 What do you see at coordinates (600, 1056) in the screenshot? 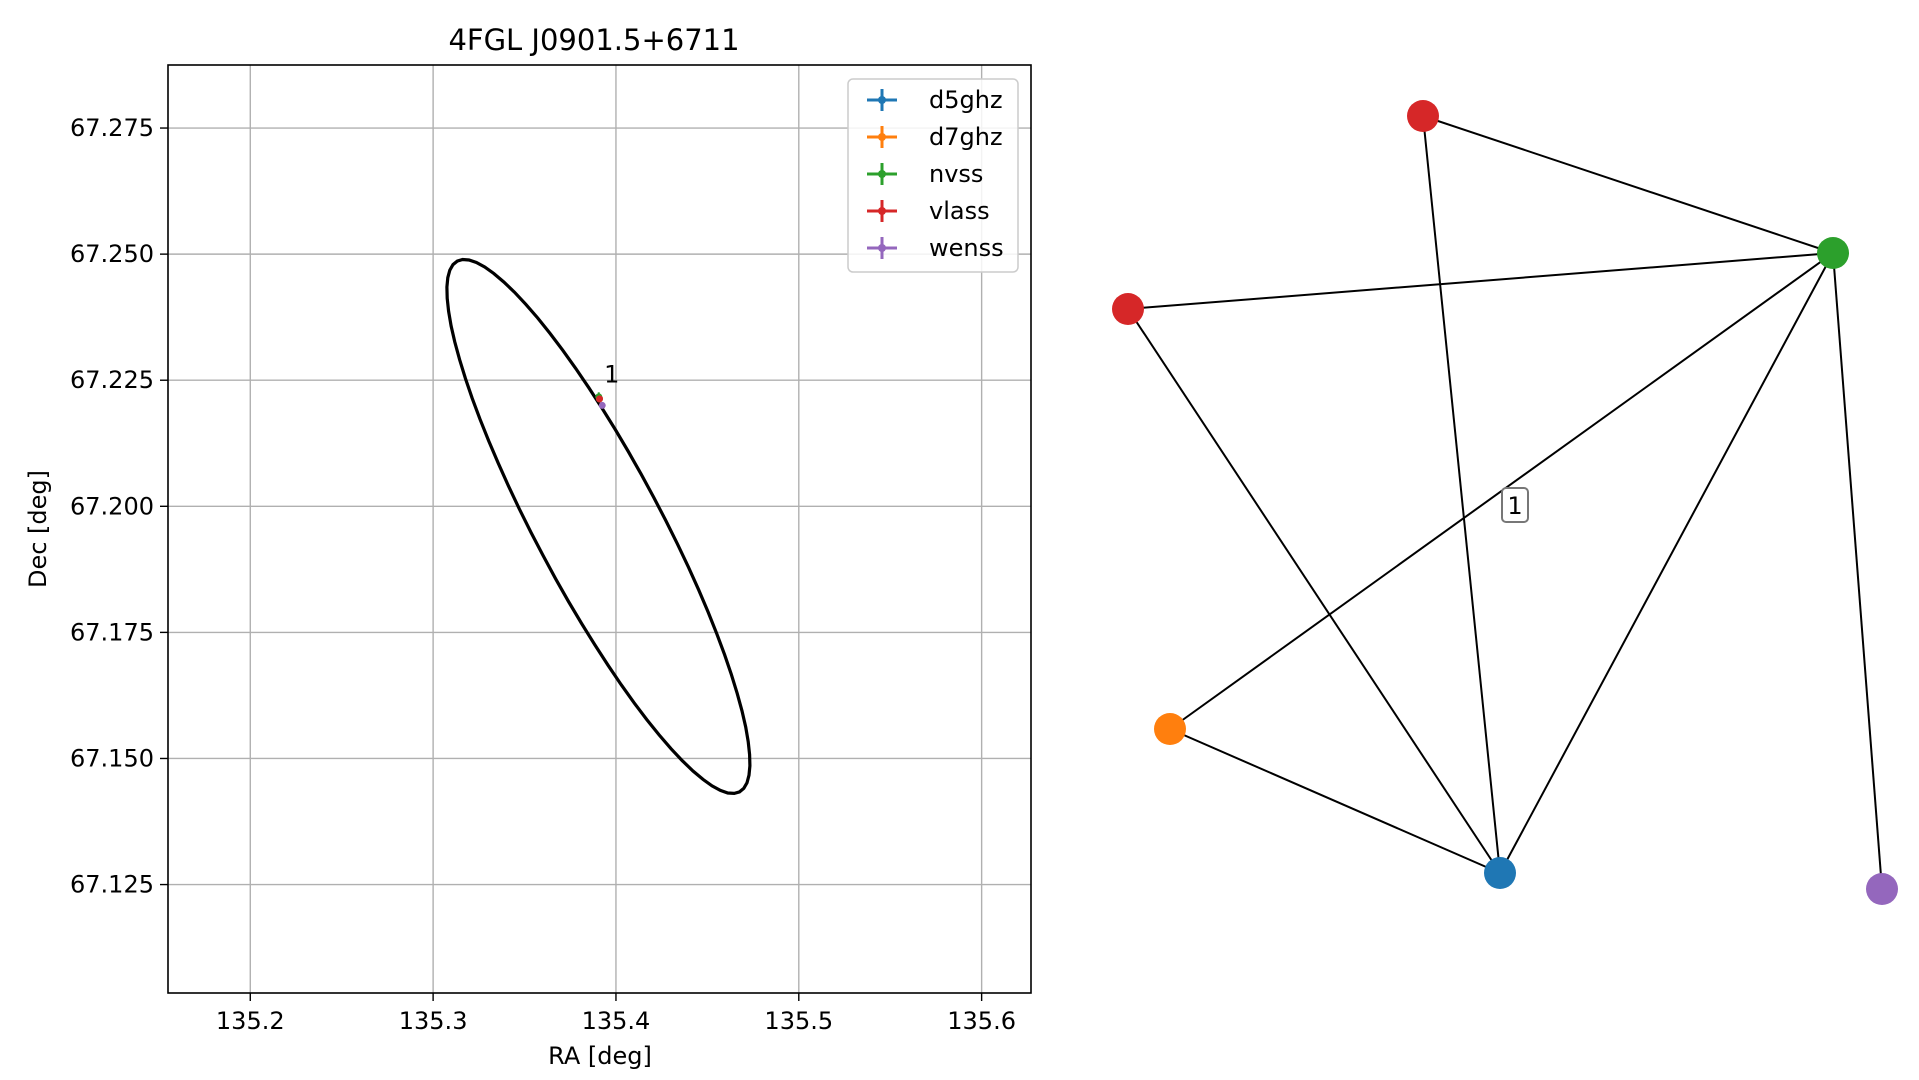
I see `x-axis-label: RA [deg]` at bounding box center [600, 1056].